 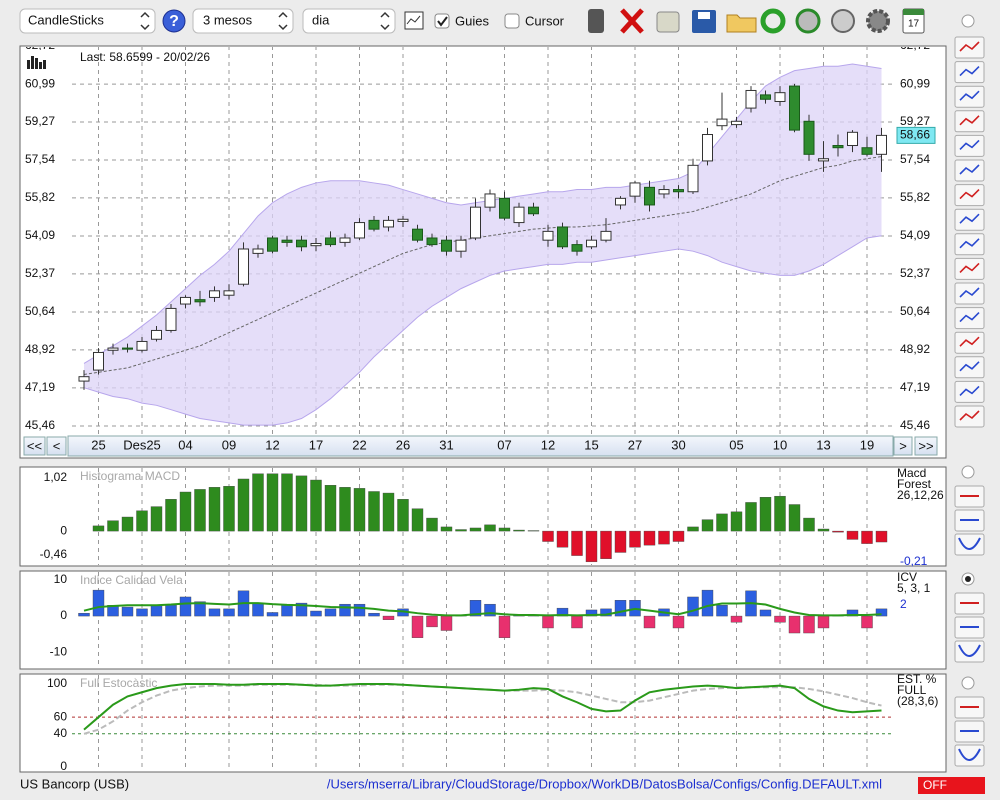 I want to click on delete-button, so click(x=632, y=21).